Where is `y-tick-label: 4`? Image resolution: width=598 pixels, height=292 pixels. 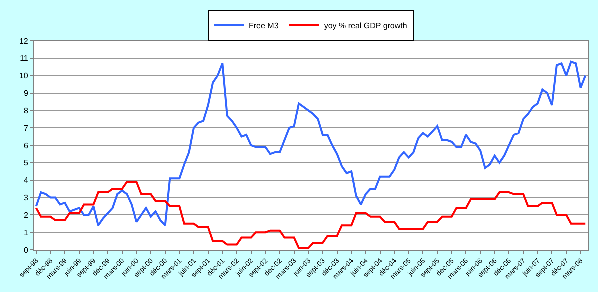
y-tick-label: 4 is located at coordinates (26, 181).